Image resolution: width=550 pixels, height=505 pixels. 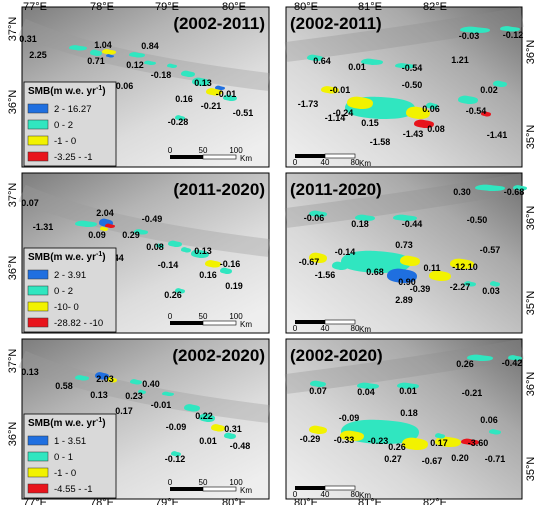 I want to click on scale-tick-label: 50, so click(x=203, y=150).